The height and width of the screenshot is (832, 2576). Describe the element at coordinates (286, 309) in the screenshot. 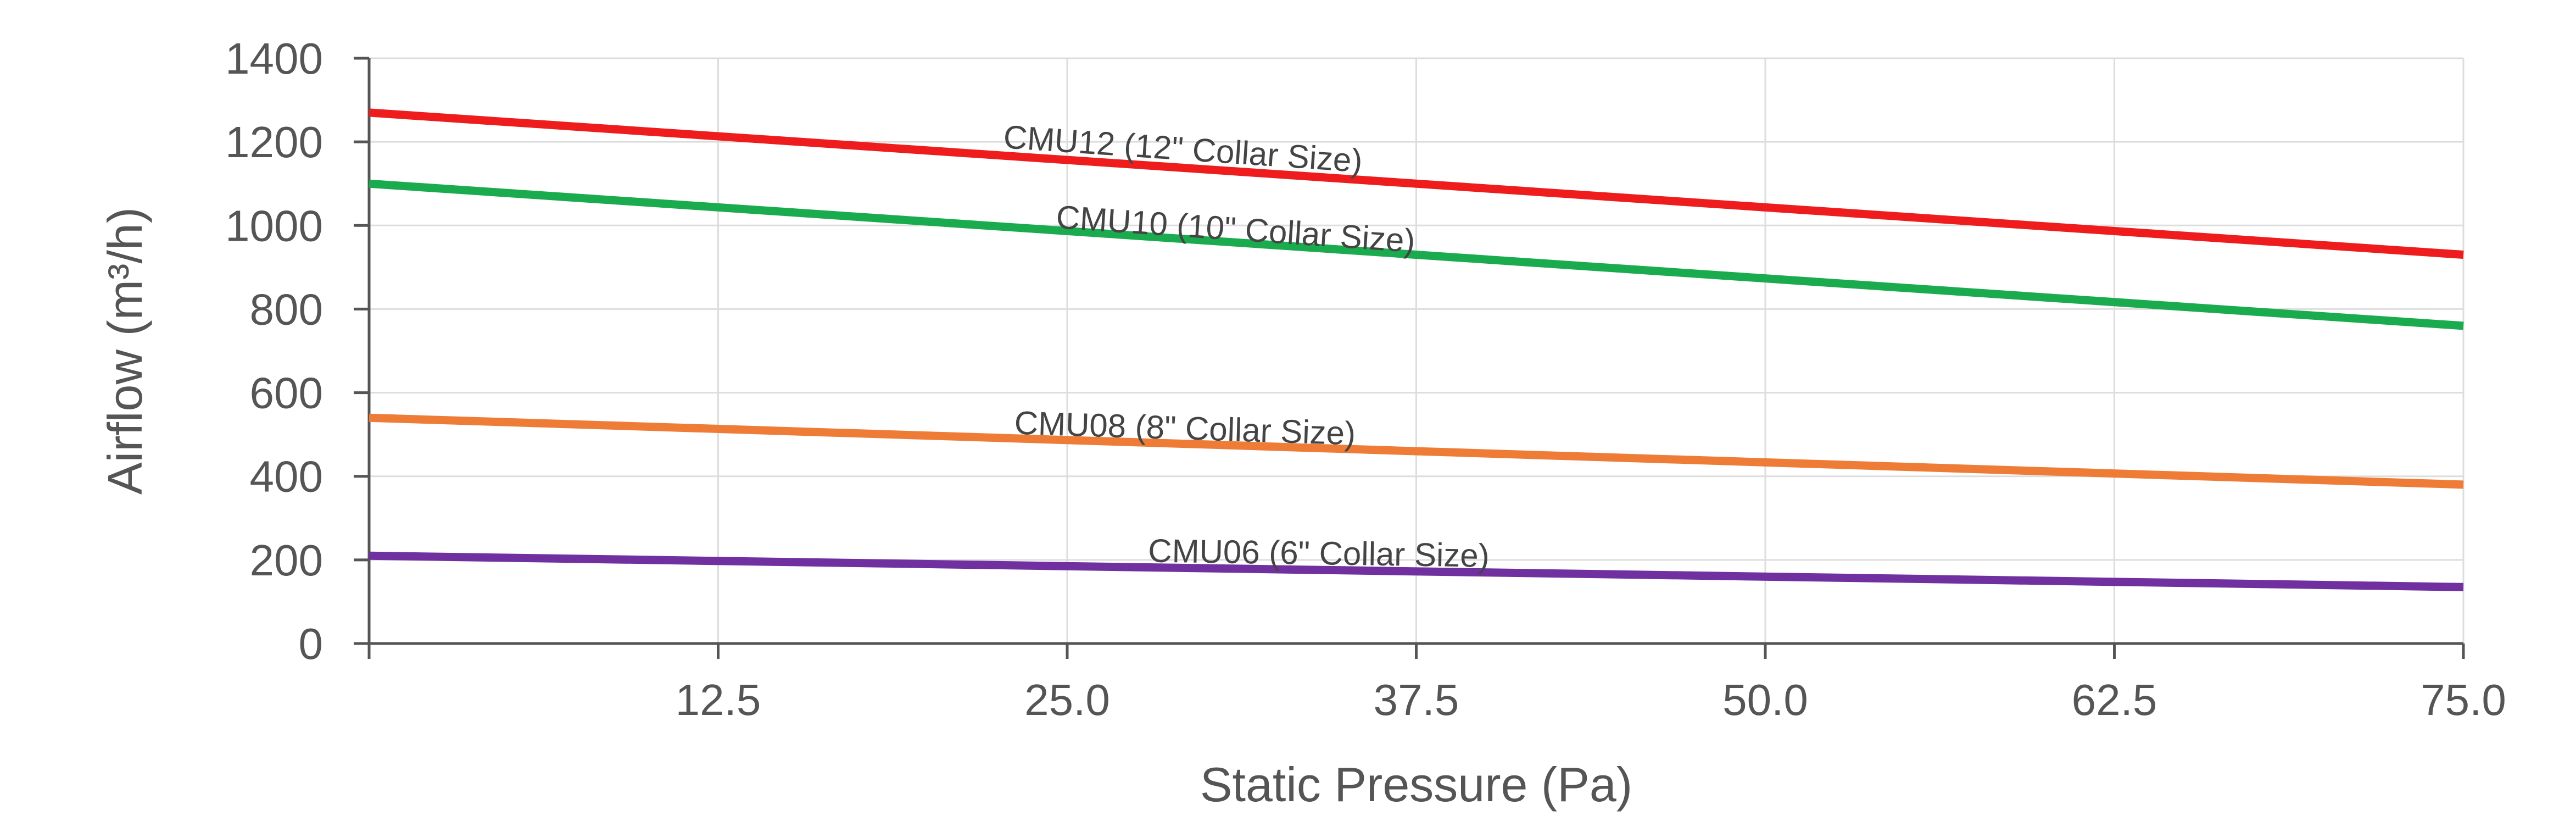

I see `y-tick-label: 800` at that location.